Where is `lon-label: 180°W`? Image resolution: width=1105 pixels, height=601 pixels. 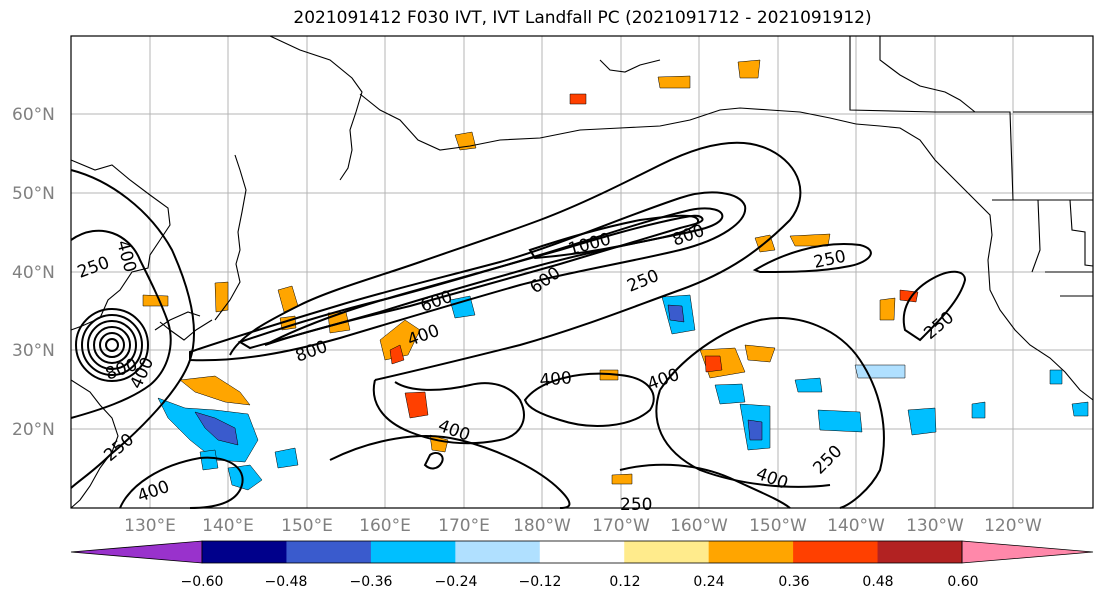
lon-label: 180°W is located at coordinates (542, 526).